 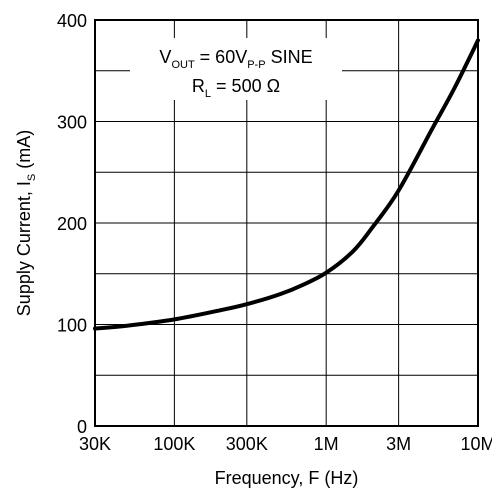 What do you see at coordinates (245, 86) in the screenshot?
I see `annotation-rl-value: = 500 Ω` at bounding box center [245, 86].